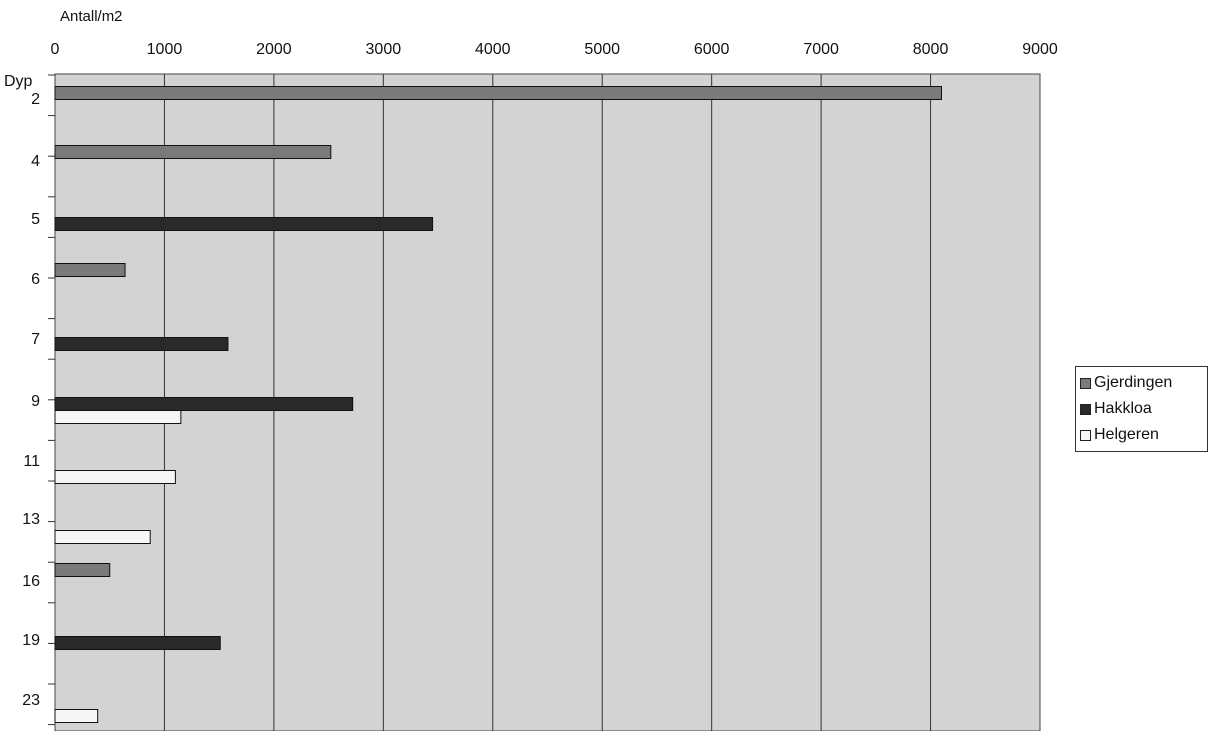 The image size is (1212, 731). Describe the element at coordinates (31, 519) in the screenshot. I see `y-tick-label: 13` at that location.